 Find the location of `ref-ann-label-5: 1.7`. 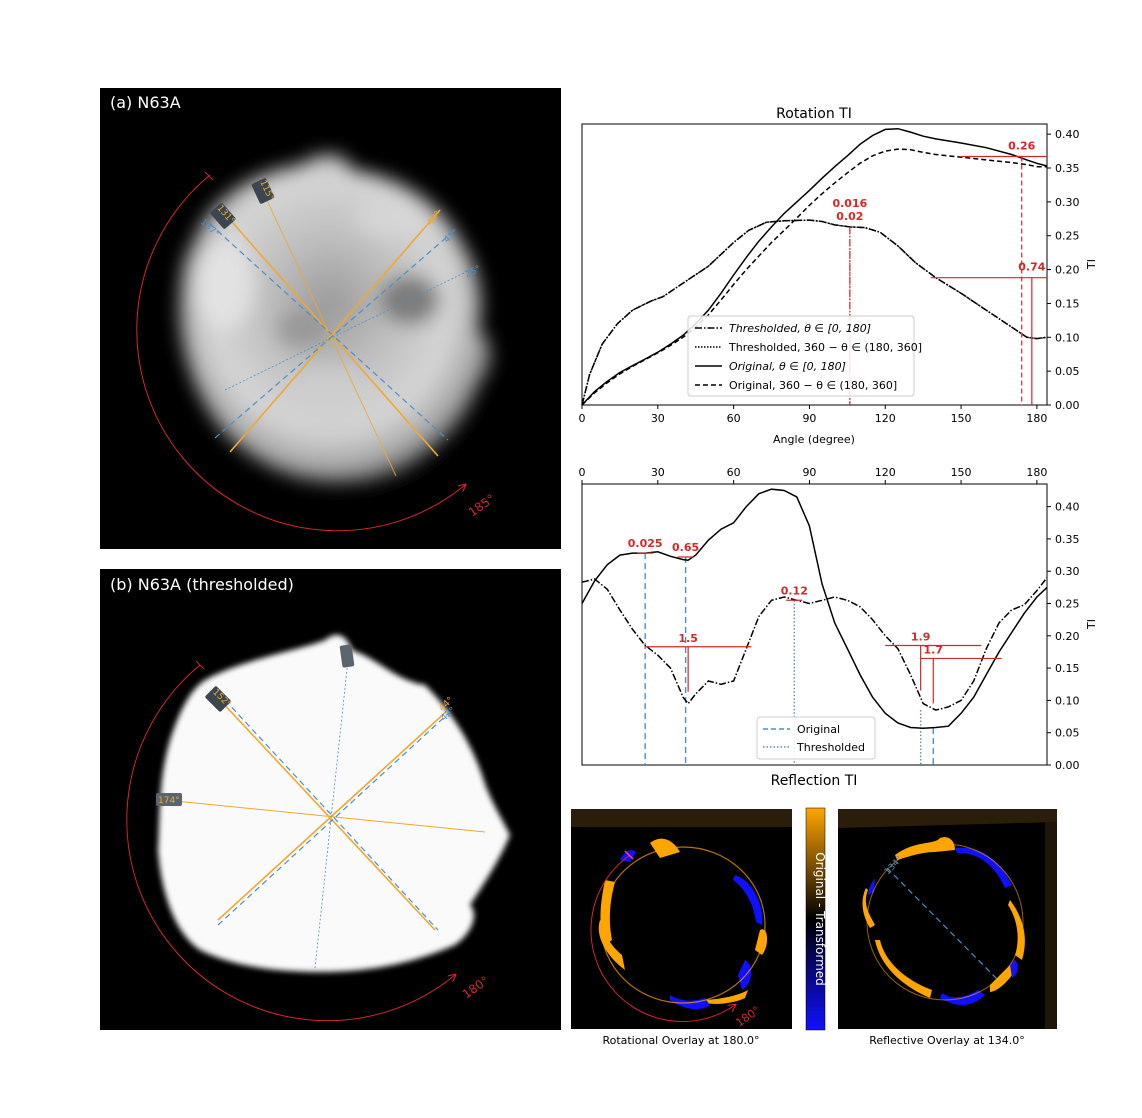

ref-ann-label-5: 1.7 is located at coordinates (934, 649).